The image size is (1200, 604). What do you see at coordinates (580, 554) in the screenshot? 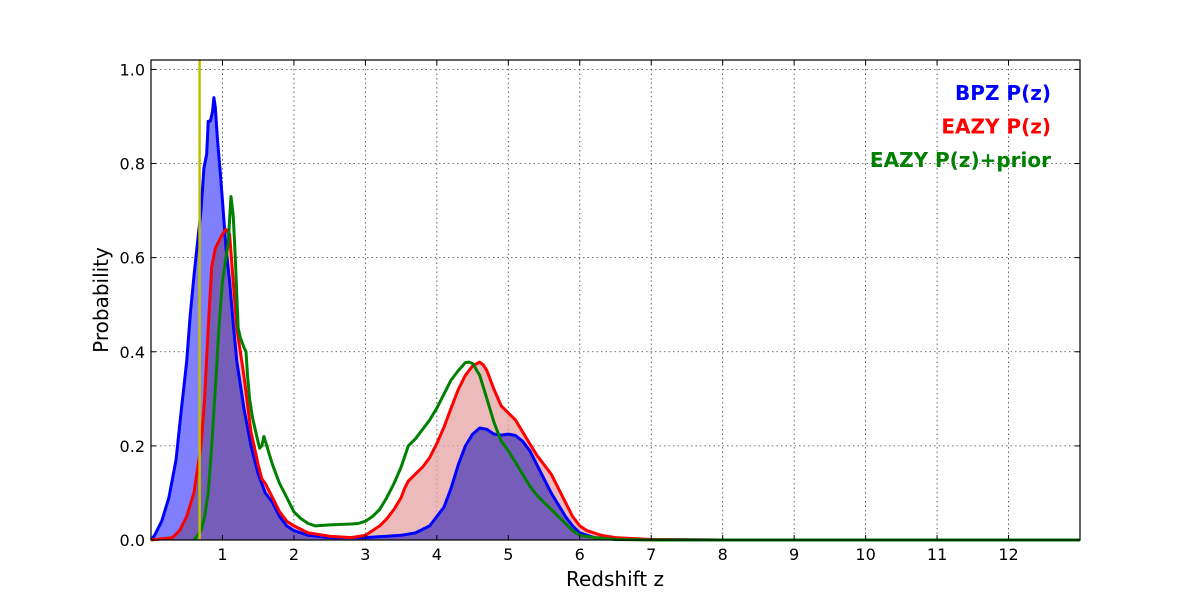
I see `x-tick-label: 6` at bounding box center [580, 554].